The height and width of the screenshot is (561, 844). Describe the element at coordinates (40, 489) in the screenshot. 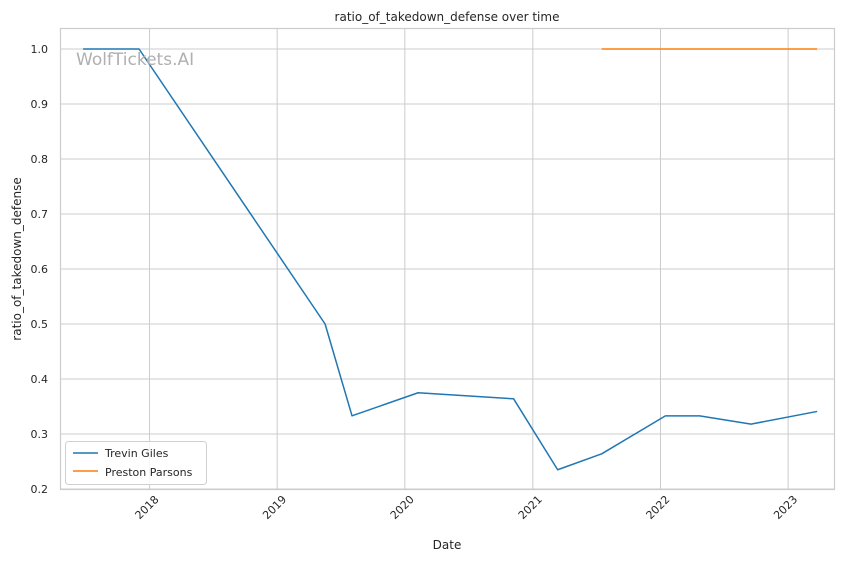

I see `y-tick-label: 0.2` at that location.